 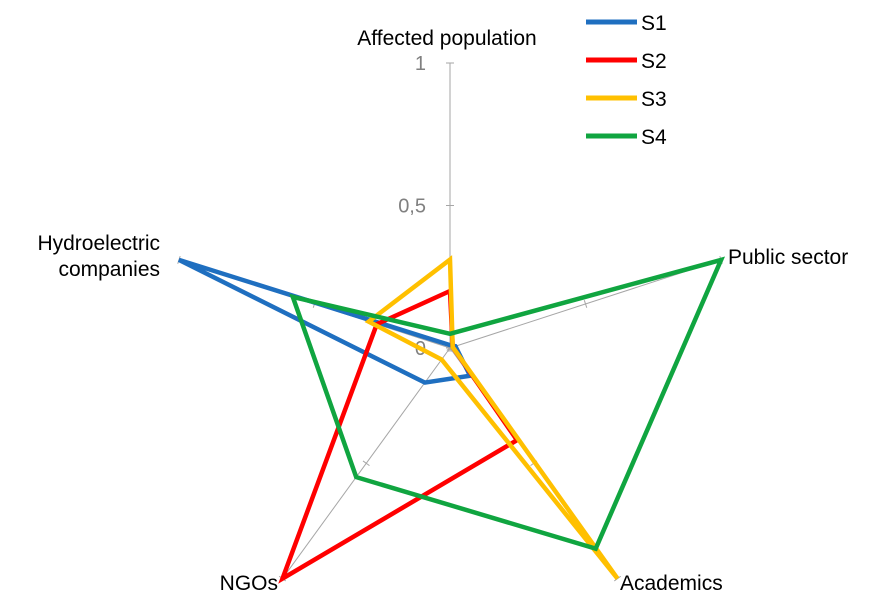 What do you see at coordinates (626, 80) in the screenshot?
I see `legend: S1 S2 S3 S4` at bounding box center [626, 80].